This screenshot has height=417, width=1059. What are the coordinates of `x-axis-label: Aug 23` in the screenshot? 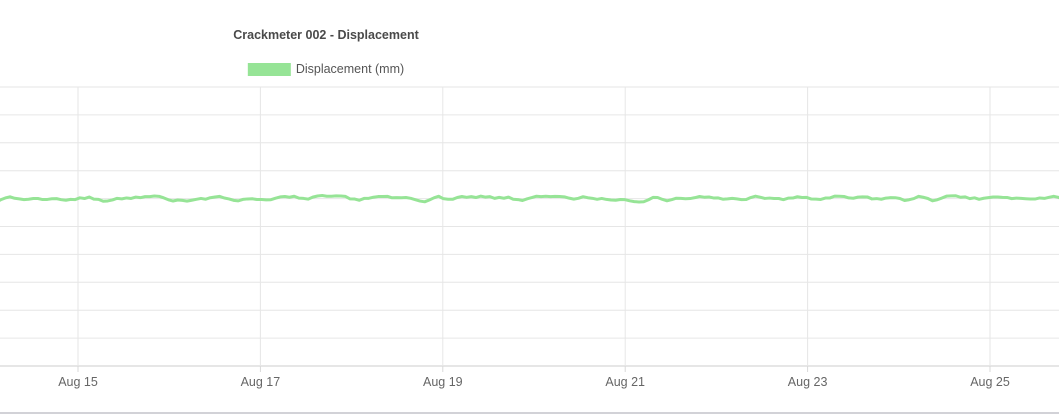 It's located at (807, 382).